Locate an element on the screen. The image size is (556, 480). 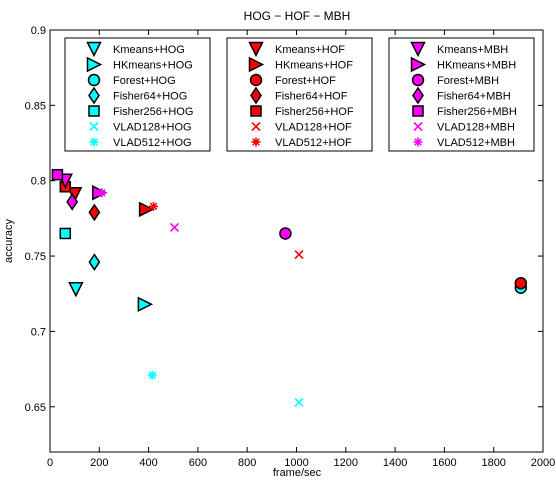
point-vlad512-hof is located at coordinates (154, 206).